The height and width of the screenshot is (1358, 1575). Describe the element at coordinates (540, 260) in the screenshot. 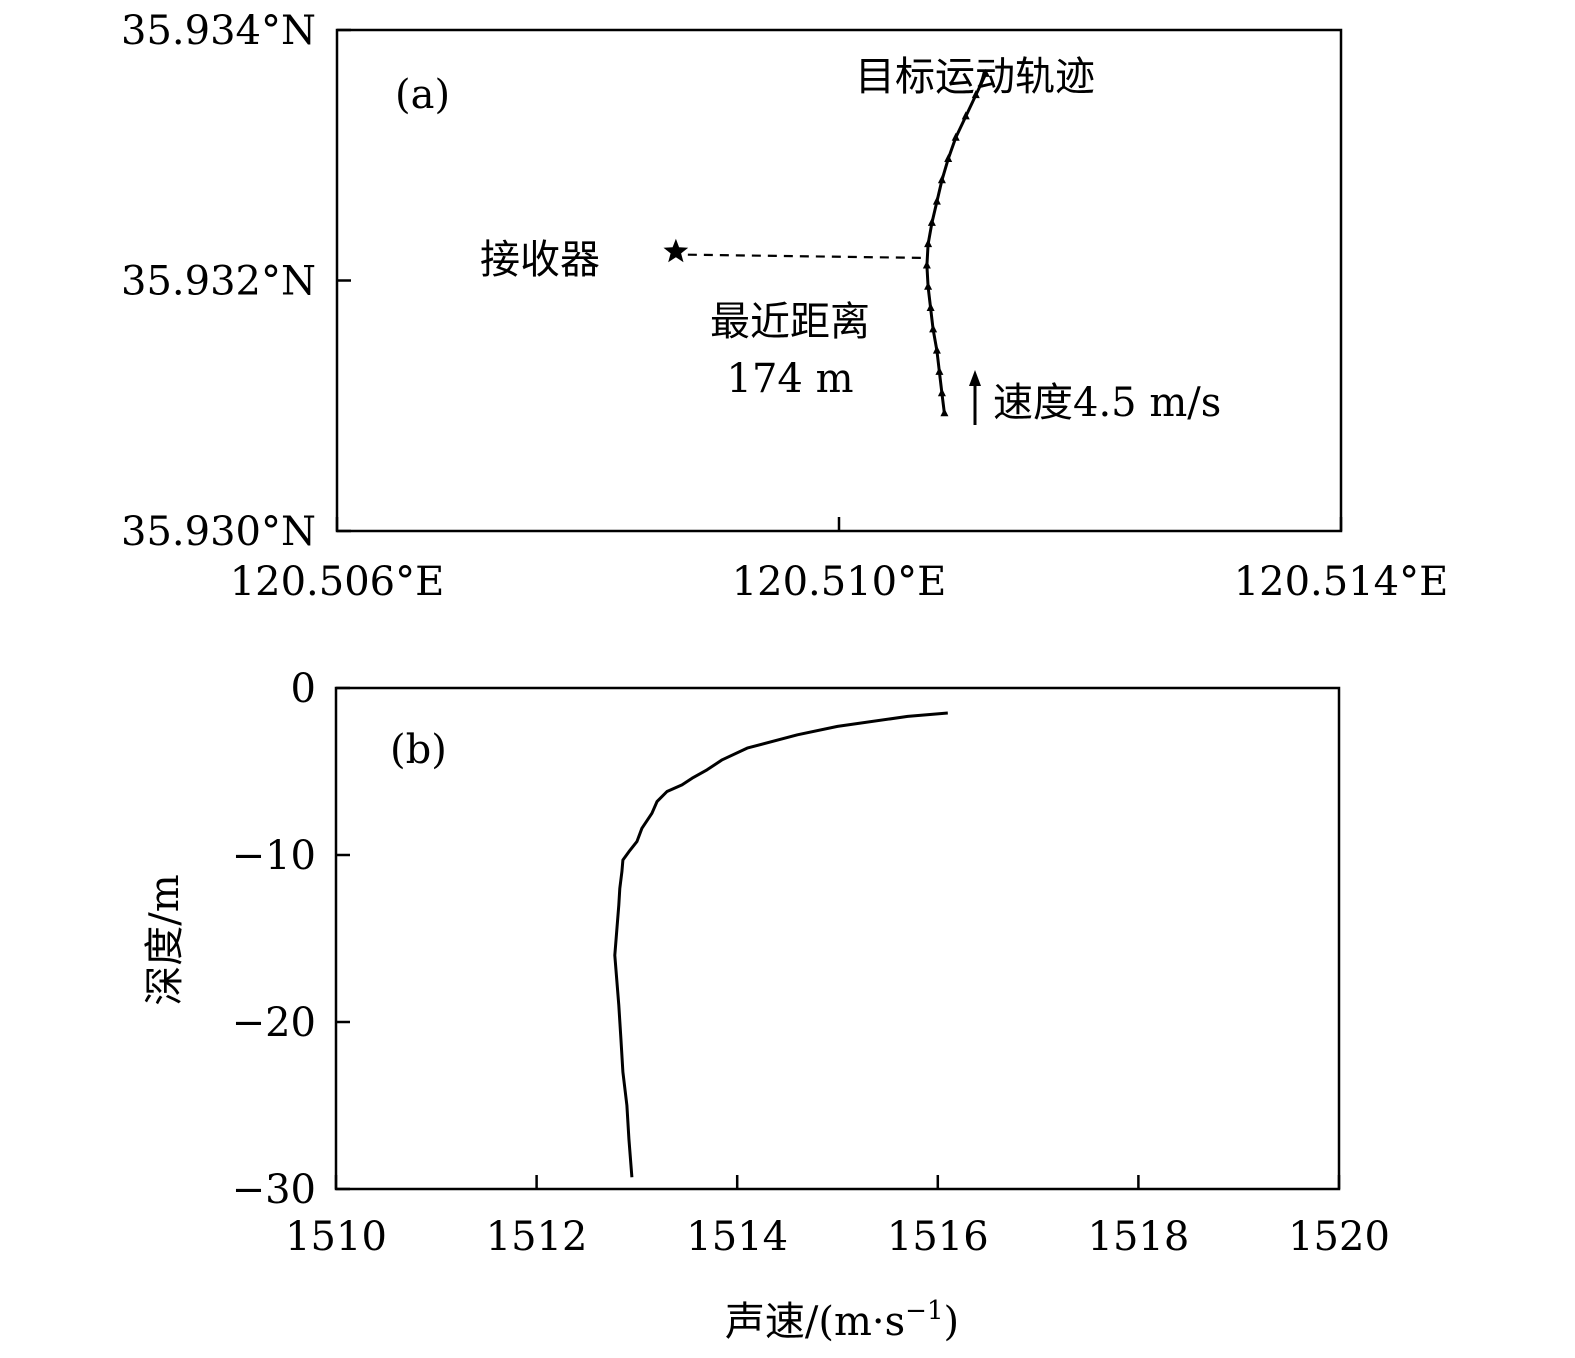

I see `receiver-label: 接收器` at that location.